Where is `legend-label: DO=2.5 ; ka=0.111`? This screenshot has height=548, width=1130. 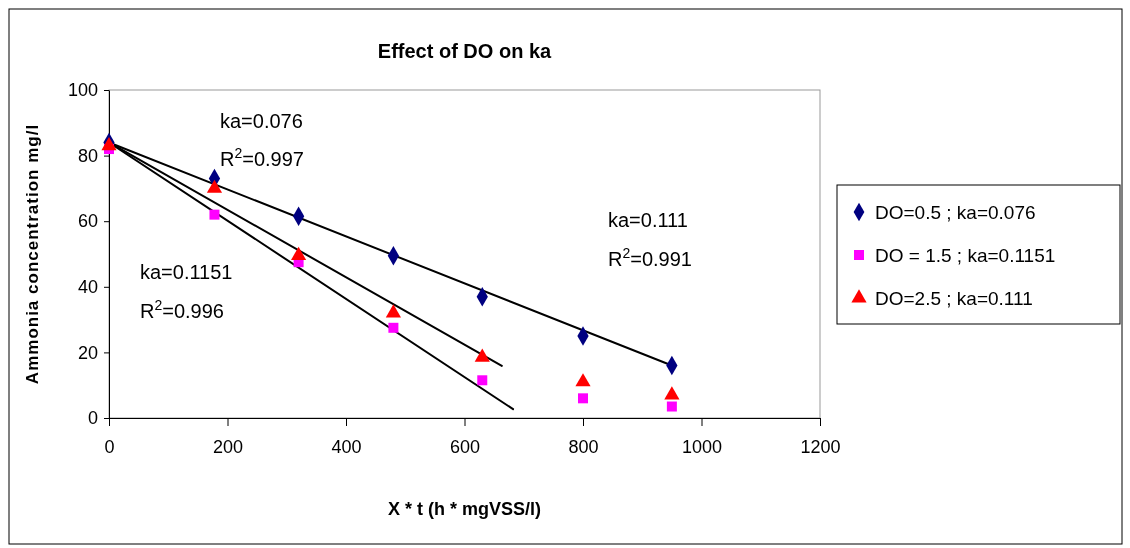
legend-label: DO=2.5 ; ka=0.111 is located at coordinates (954, 298).